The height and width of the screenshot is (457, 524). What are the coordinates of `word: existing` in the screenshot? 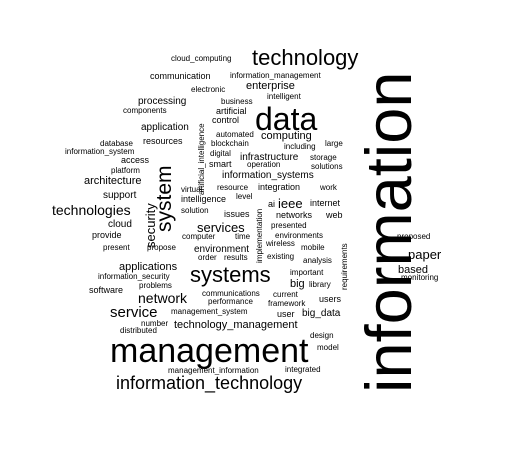 It's located at (281, 256).